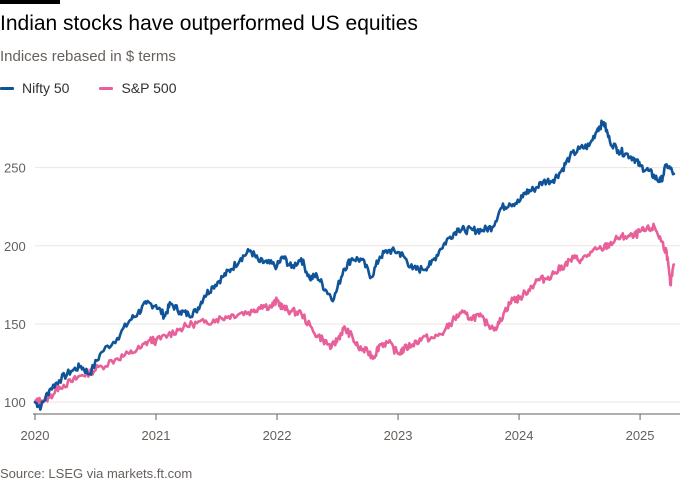  I want to click on legend-item-nifty: Nifty 50, so click(34, 88).